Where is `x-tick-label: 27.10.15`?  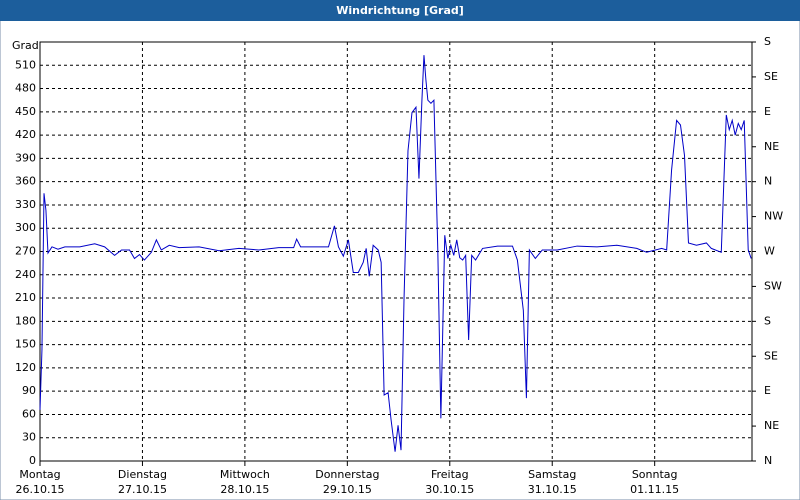
x-tick-label: 27.10.15 is located at coordinates (142, 489).